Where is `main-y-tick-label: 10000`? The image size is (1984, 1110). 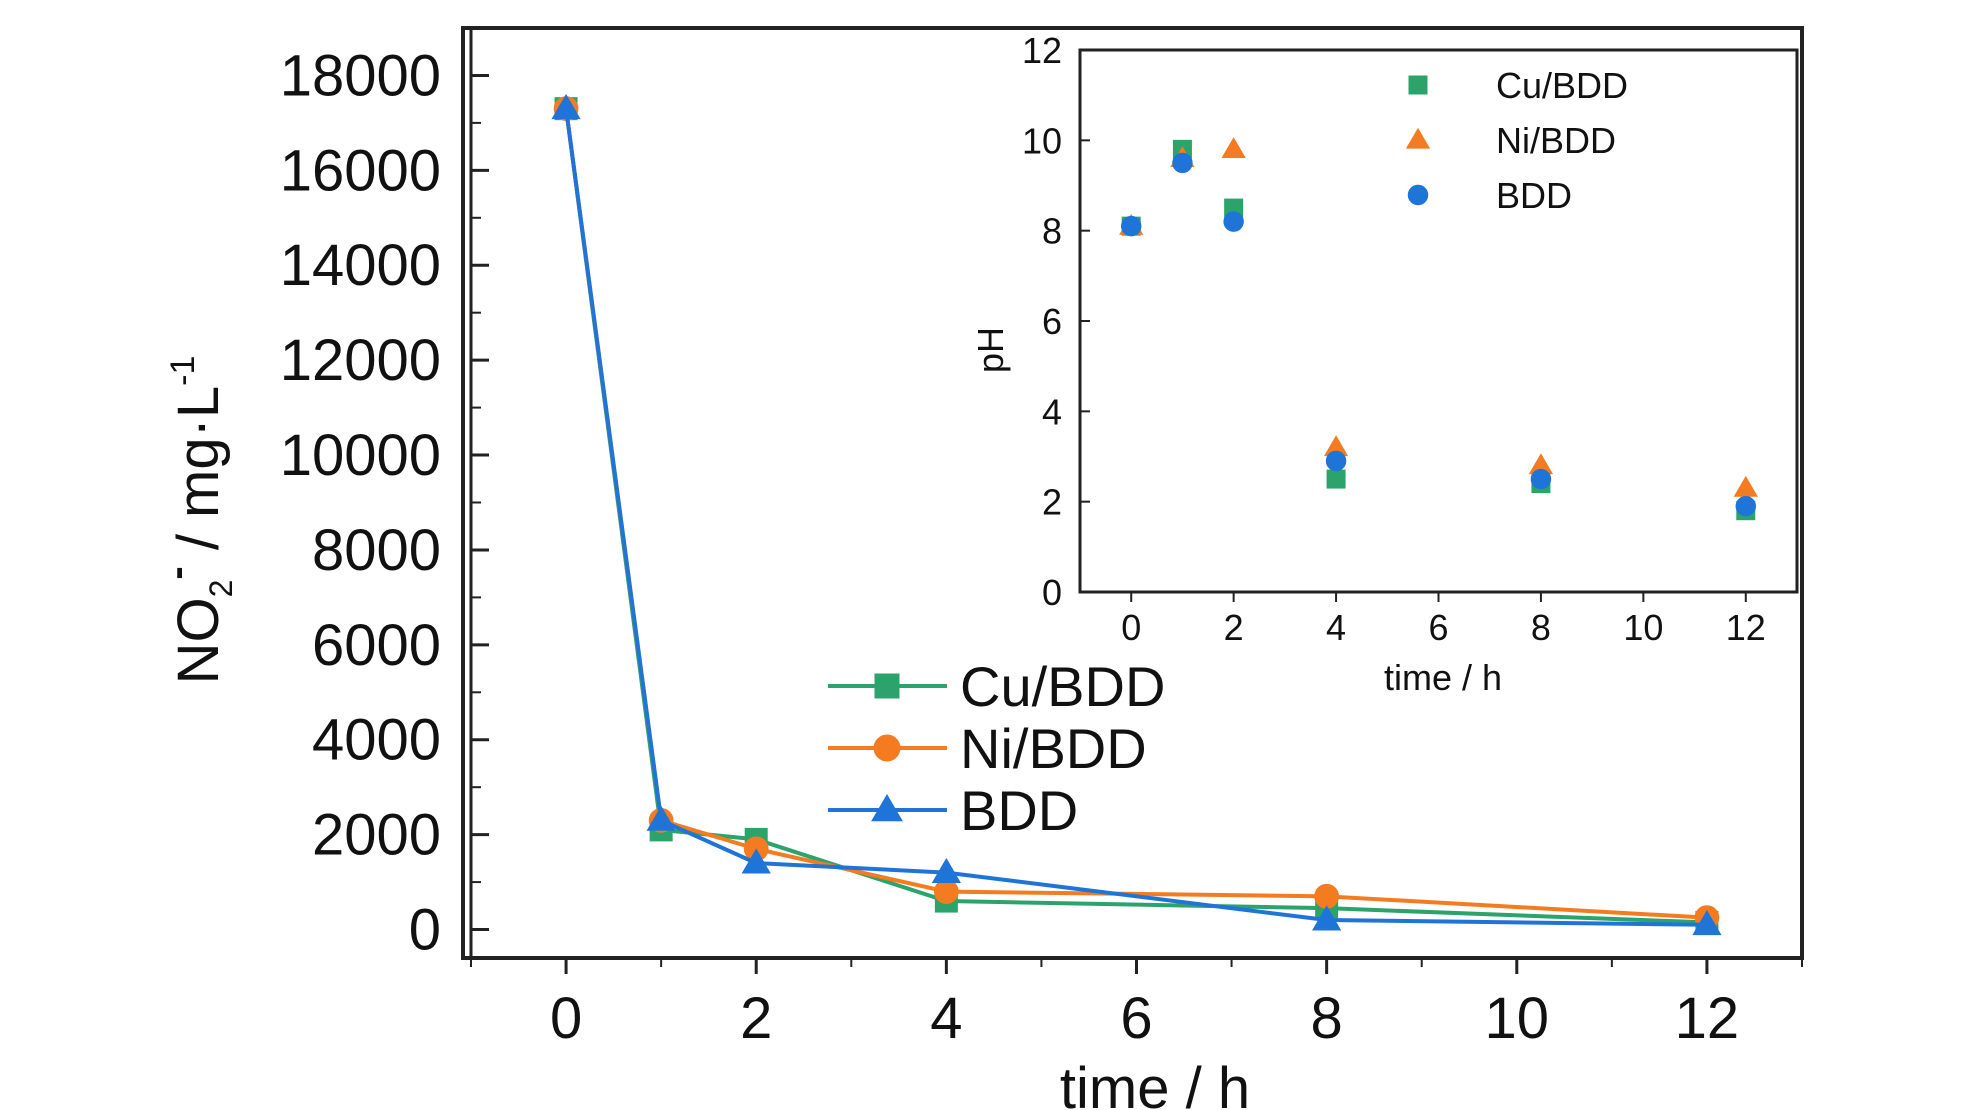
main-y-tick-label: 10000 is located at coordinates (360, 455).